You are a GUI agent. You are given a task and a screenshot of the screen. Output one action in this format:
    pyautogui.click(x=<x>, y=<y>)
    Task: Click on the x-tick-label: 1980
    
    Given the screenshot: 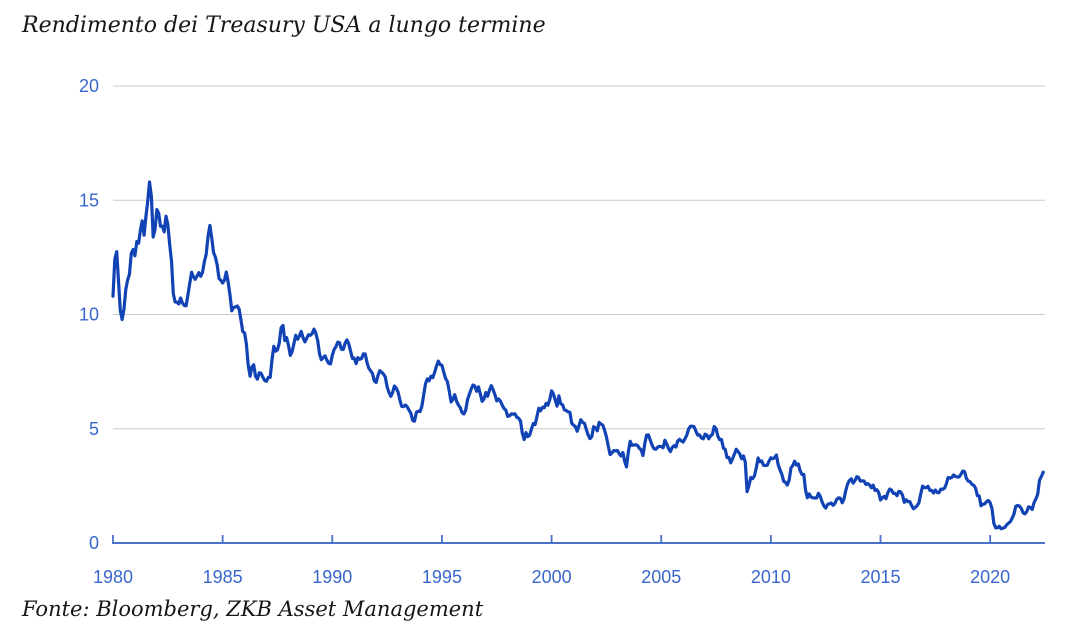 What is the action you would take?
    pyautogui.click(x=113, y=577)
    